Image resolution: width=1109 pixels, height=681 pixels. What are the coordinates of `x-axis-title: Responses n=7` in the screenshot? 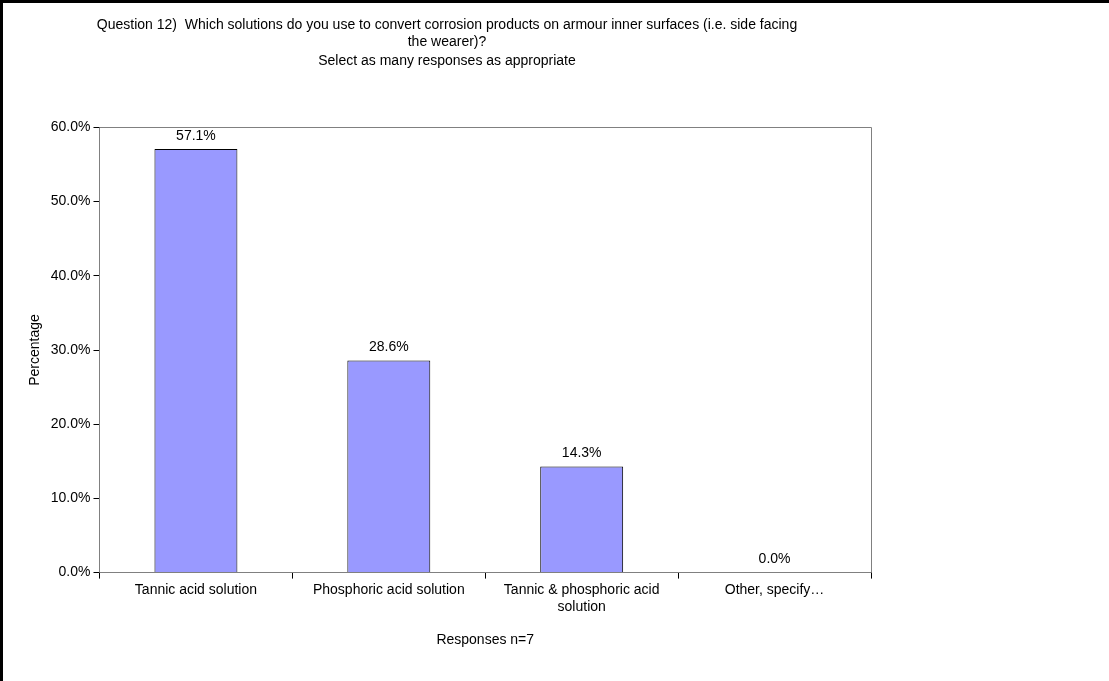 It's located at (485, 639).